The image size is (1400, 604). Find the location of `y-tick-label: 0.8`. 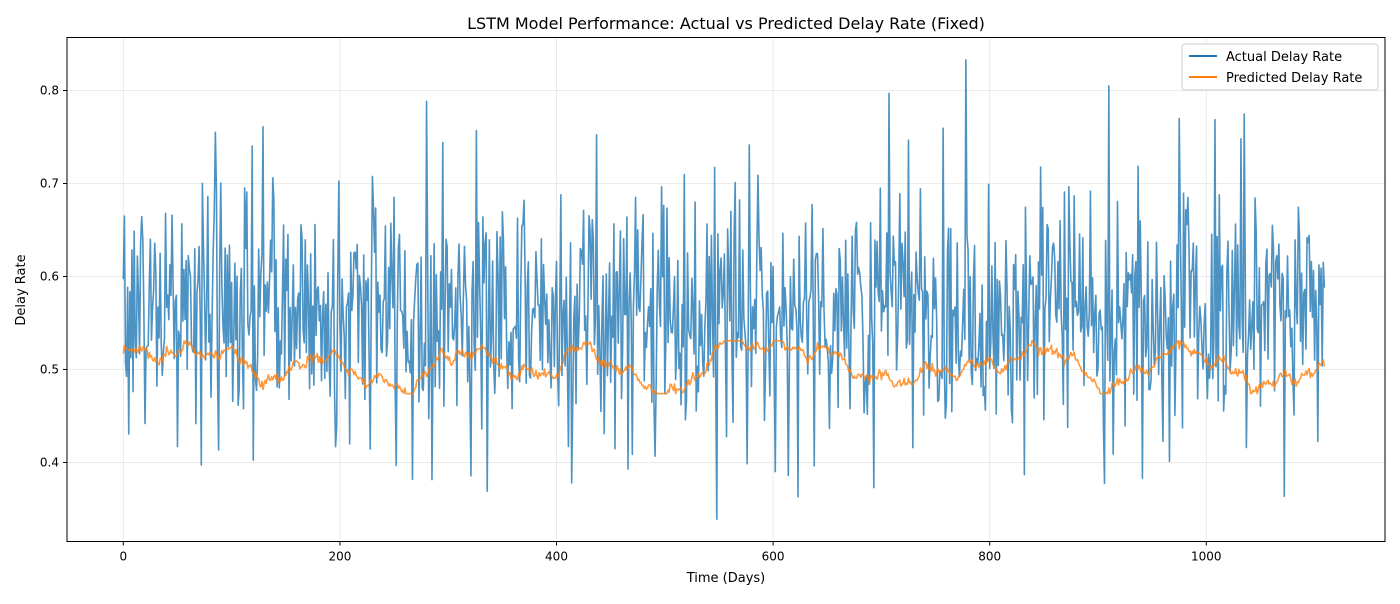

y-tick-label: 0.8 is located at coordinates (49, 91).